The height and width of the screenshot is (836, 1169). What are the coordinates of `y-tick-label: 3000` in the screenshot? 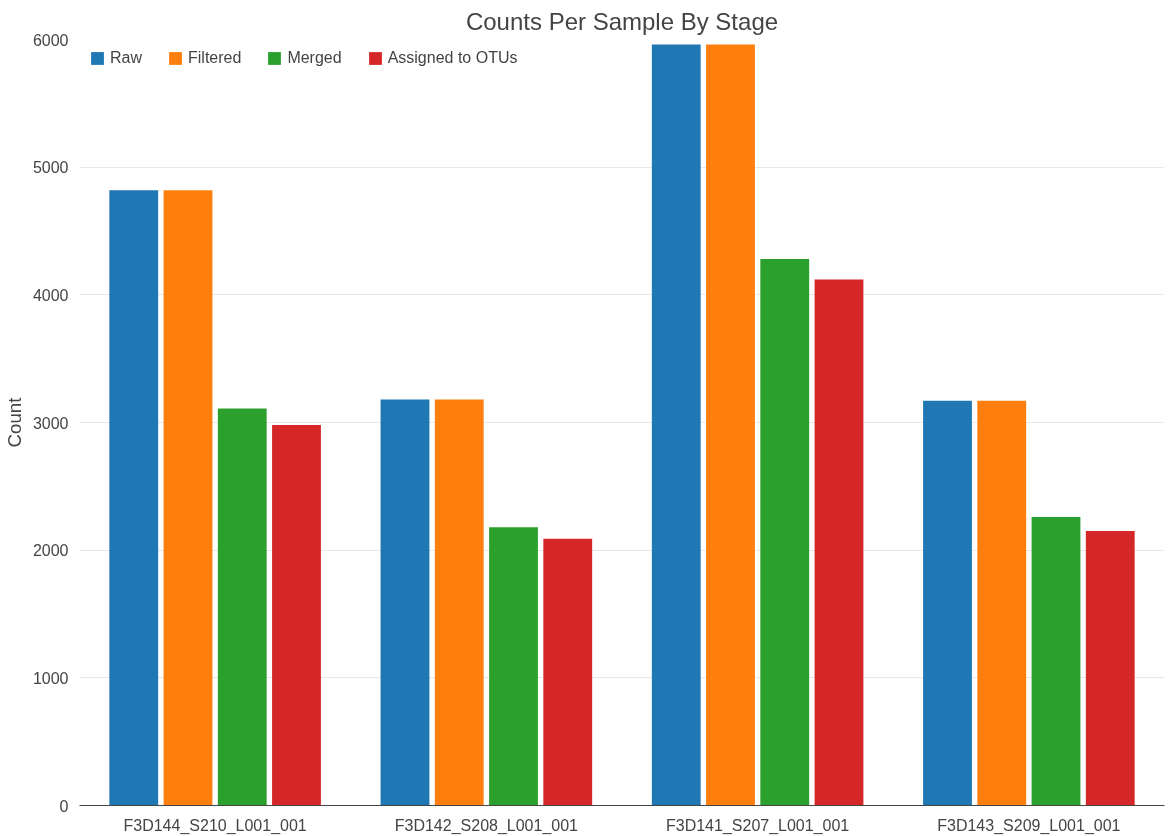 It's located at (50, 423).